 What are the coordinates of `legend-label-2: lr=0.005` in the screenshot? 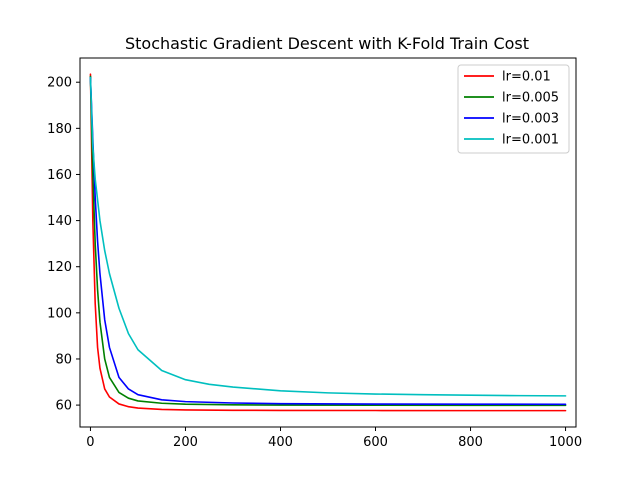 It's located at (530, 98).